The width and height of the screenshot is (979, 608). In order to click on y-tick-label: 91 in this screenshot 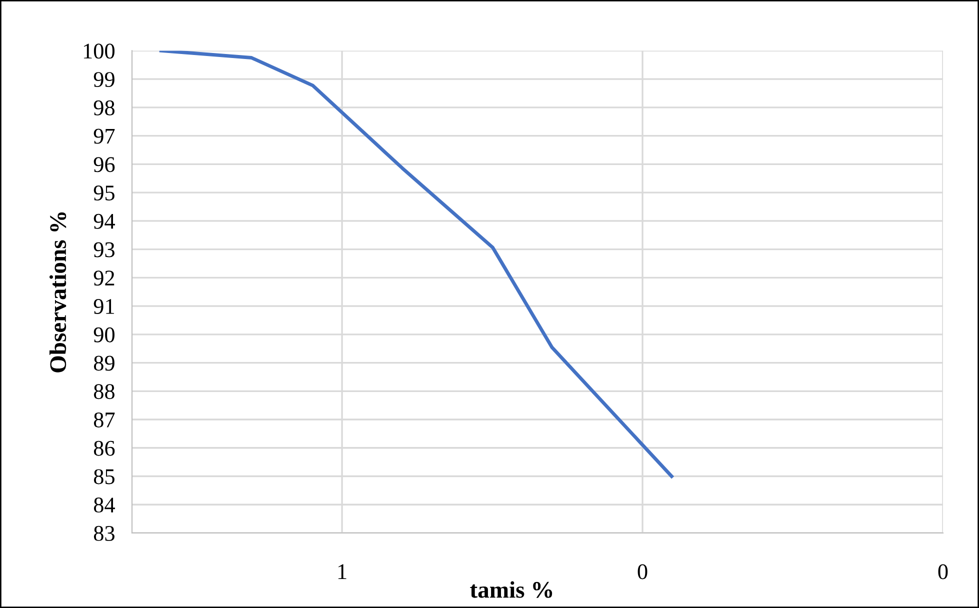, I will do `click(104, 306)`.